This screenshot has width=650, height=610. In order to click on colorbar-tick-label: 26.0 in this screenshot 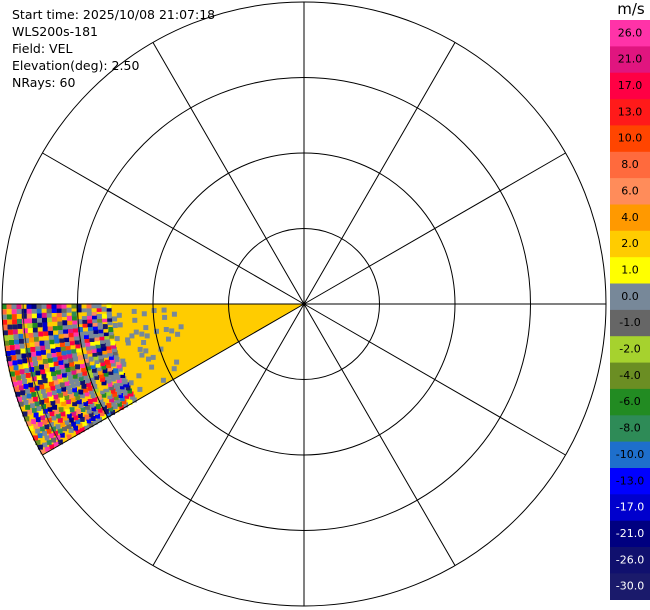, I will do `click(630, 32)`.